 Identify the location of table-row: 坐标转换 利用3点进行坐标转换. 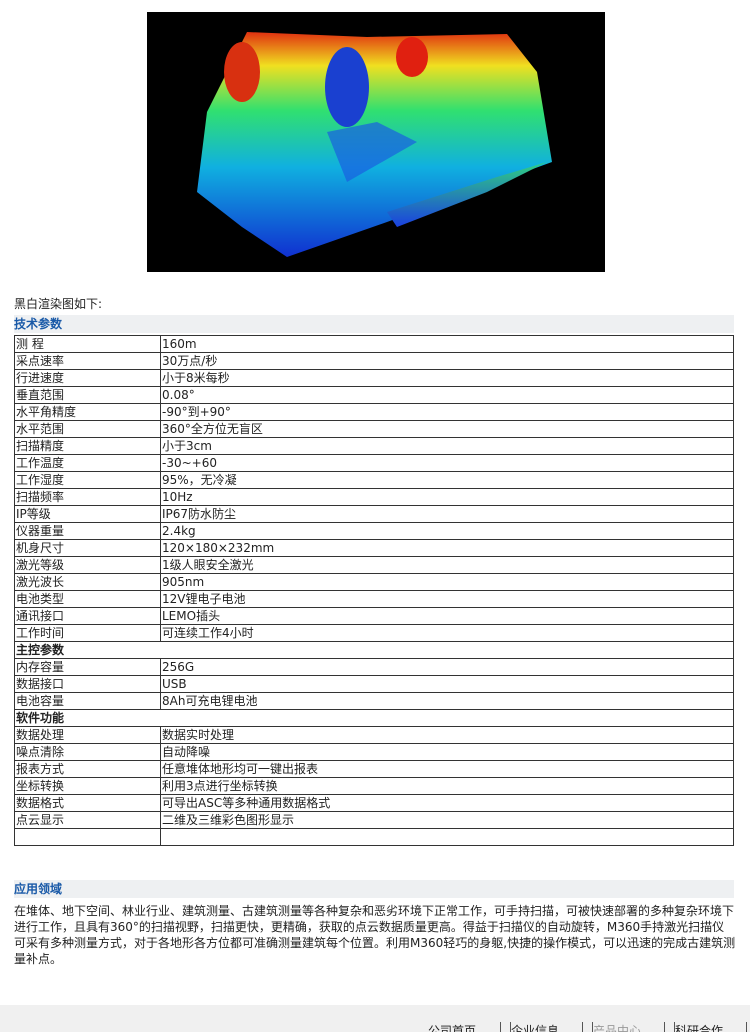
(374, 786).